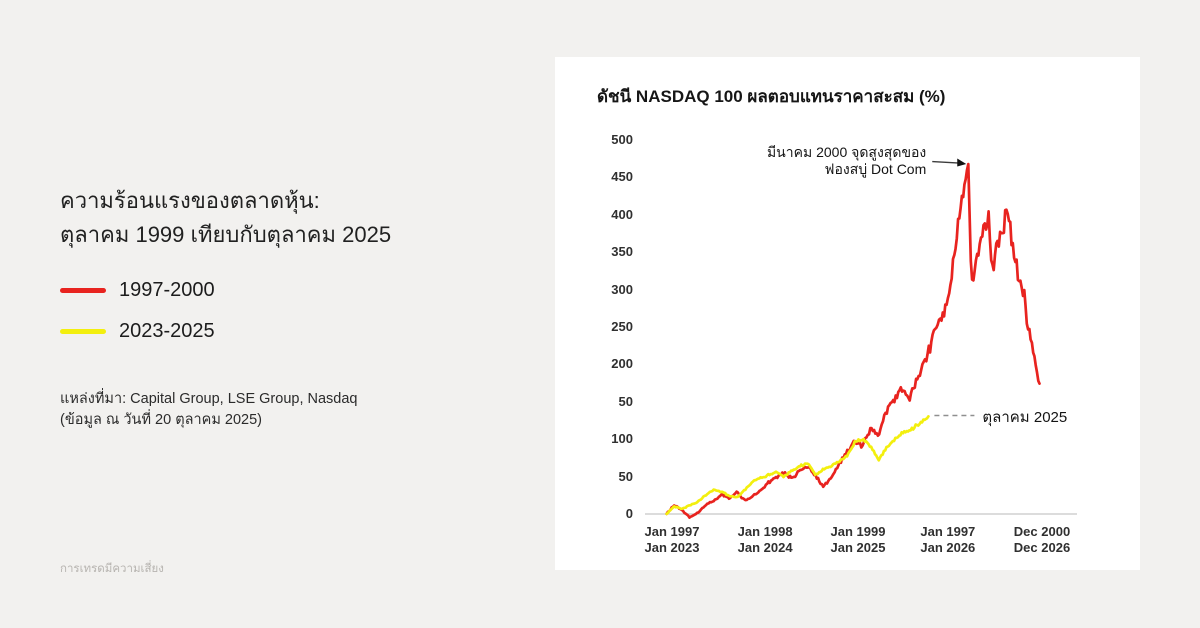 The image size is (1200, 628). I want to click on x-tick-label: Jan 1998 Jan 2024, so click(765, 539).